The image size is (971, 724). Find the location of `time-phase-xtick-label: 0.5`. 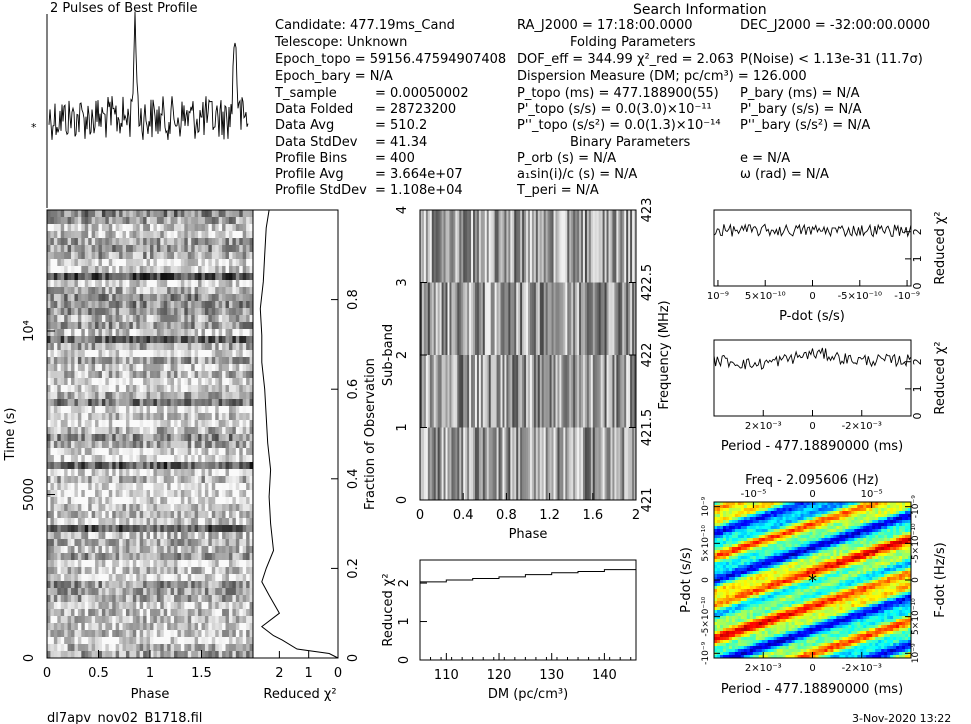

time-phase-xtick-label: 0.5 is located at coordinates (98, 673).